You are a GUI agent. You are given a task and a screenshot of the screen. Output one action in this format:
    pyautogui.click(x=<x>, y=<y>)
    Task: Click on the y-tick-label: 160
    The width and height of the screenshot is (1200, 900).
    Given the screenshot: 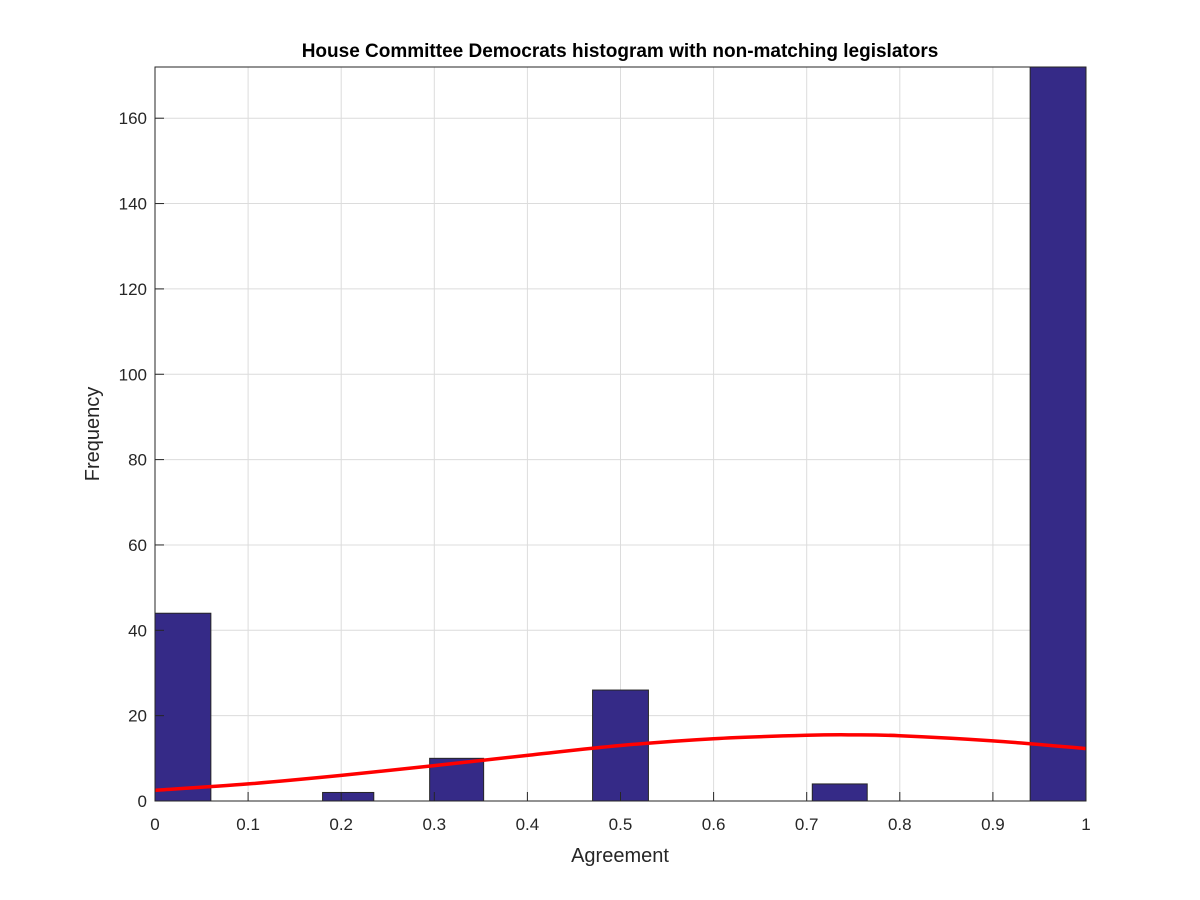 What is the action you would take?
    pyautogui.click(x=133, y=118)
    